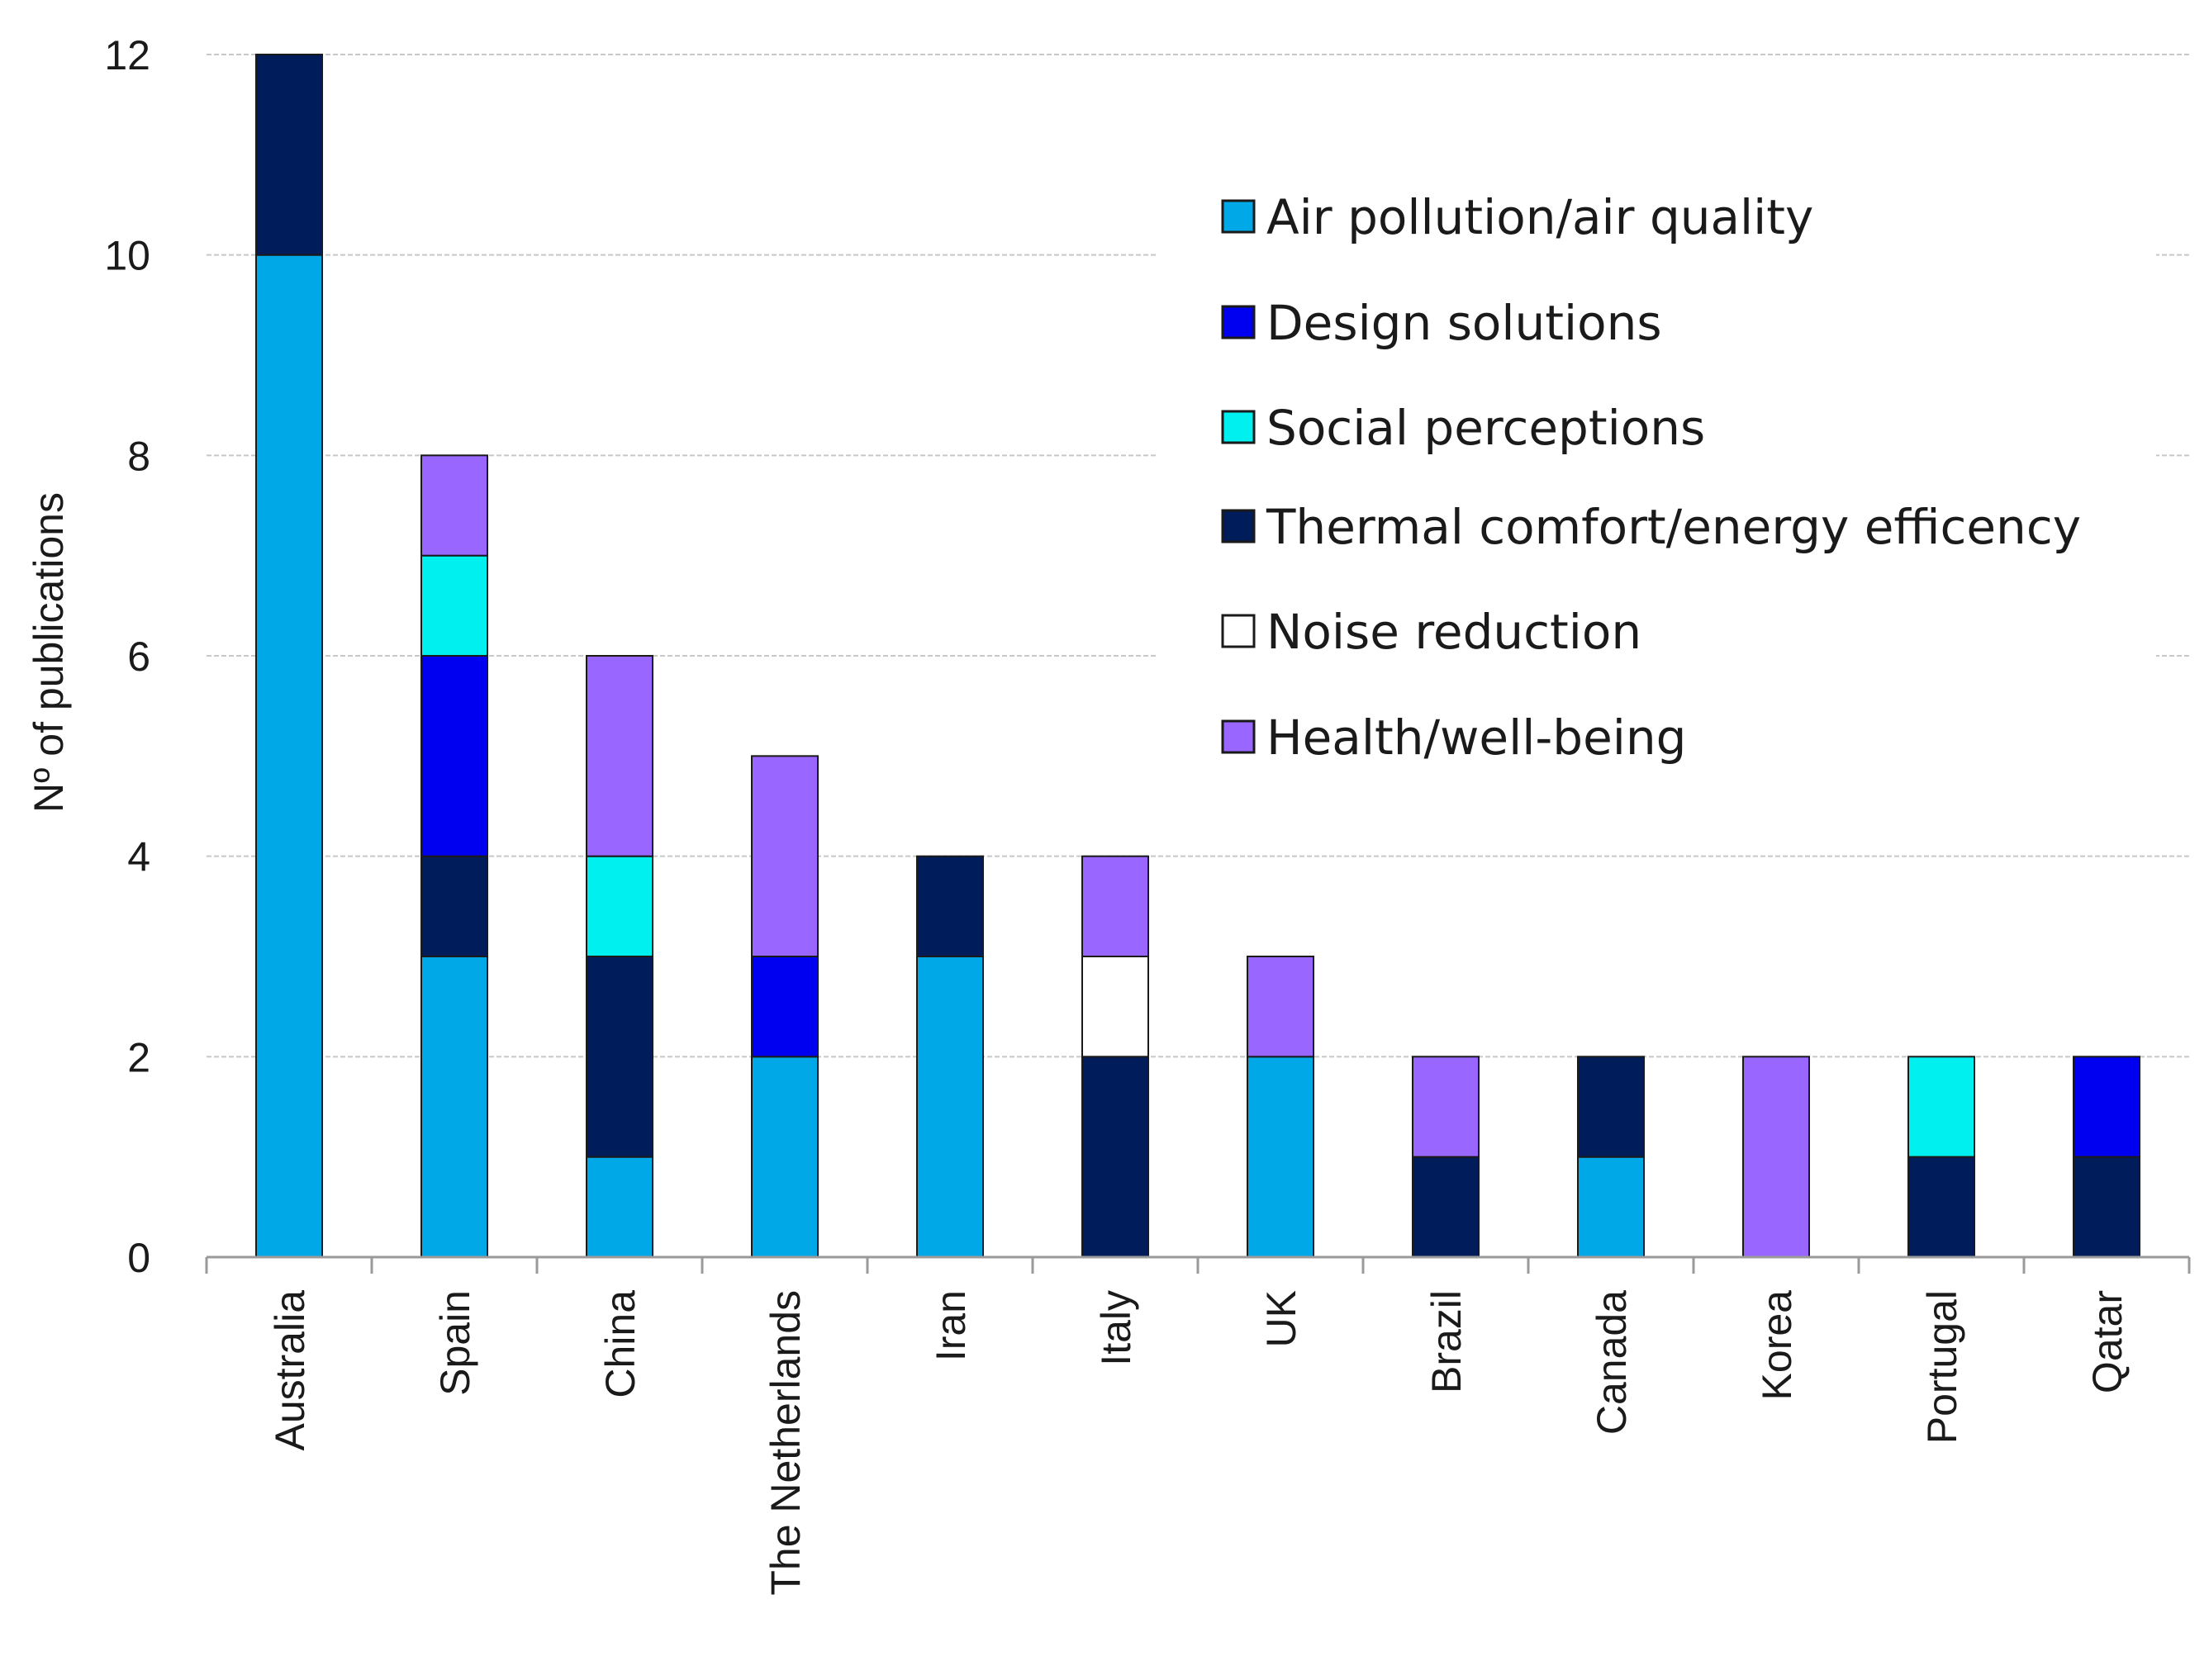  Describe the element at coordinates (2106, 1107) in the screenshot. I see `bar-segment-qatar-design-solutions` at that location.